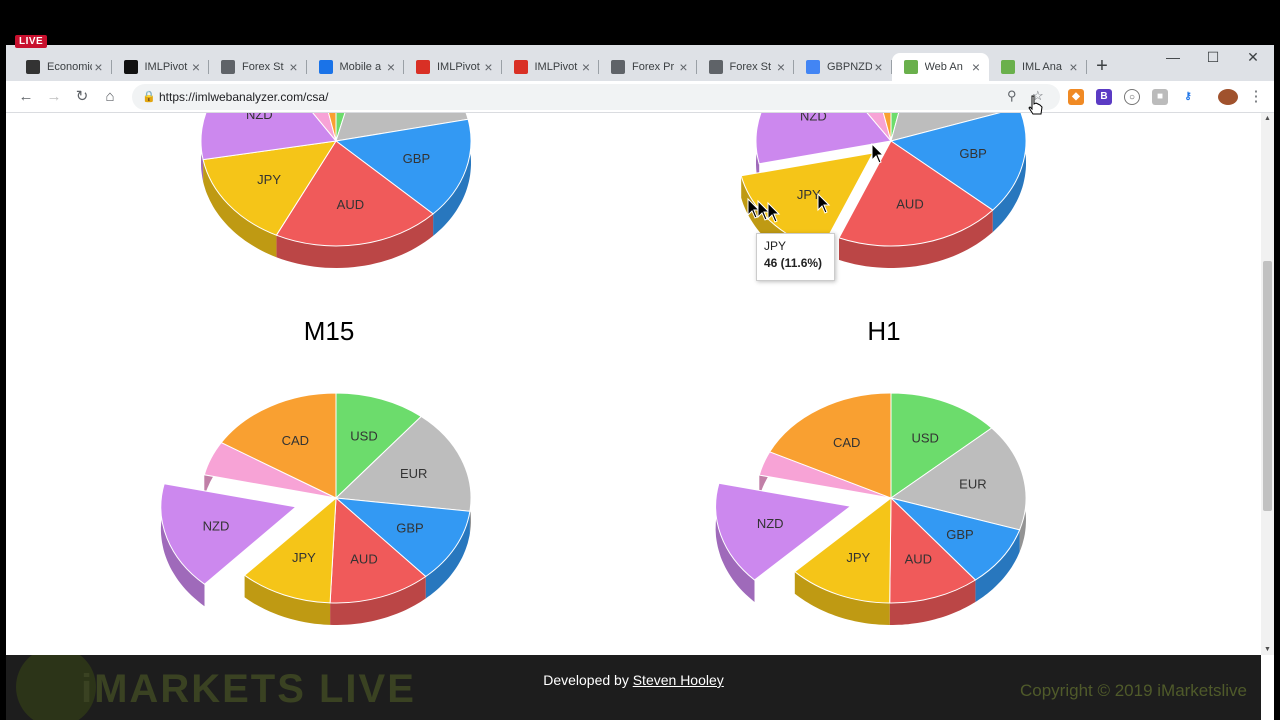  I want to click on profile-avatar, so click(1228, 97).